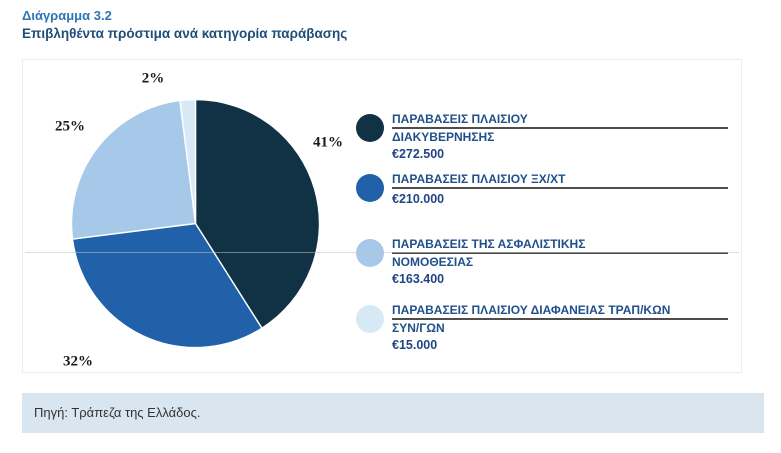 The height and width of the screenshot is (453, 781). What do you see at coordinates (370, 319) in the screenshot?
I see `legend-swatch-pale-blue-icon` at bounding box center [370, 319].